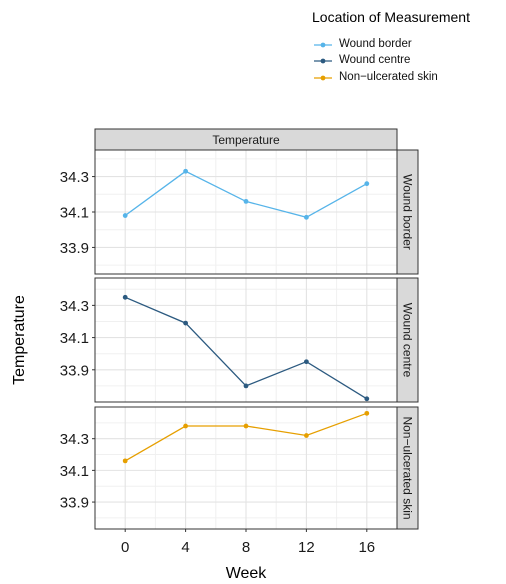  What do you see at coordinates (366, 547) in the screenshot?
I see `x-tick-label: 16` at bounding box center [366, 547].